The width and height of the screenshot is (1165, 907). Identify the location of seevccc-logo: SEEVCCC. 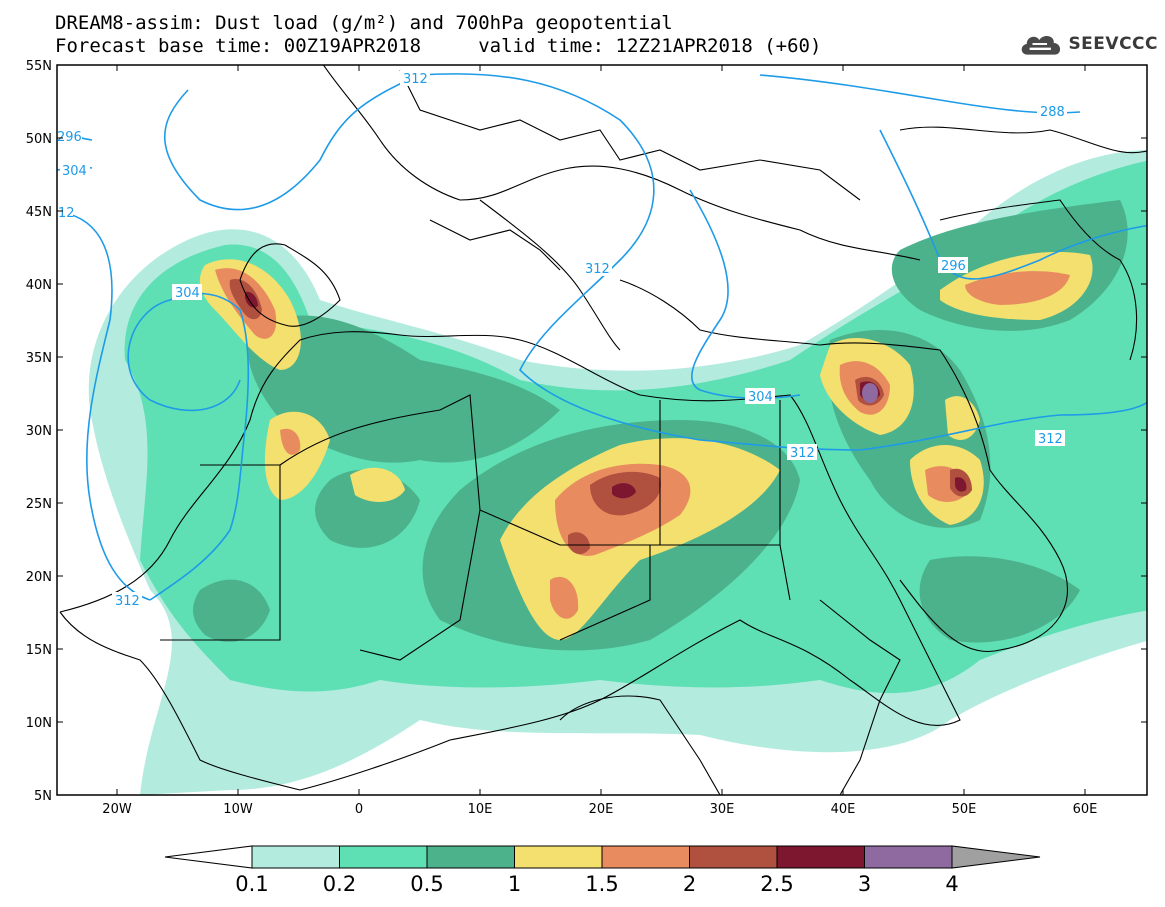
(1088, 44).